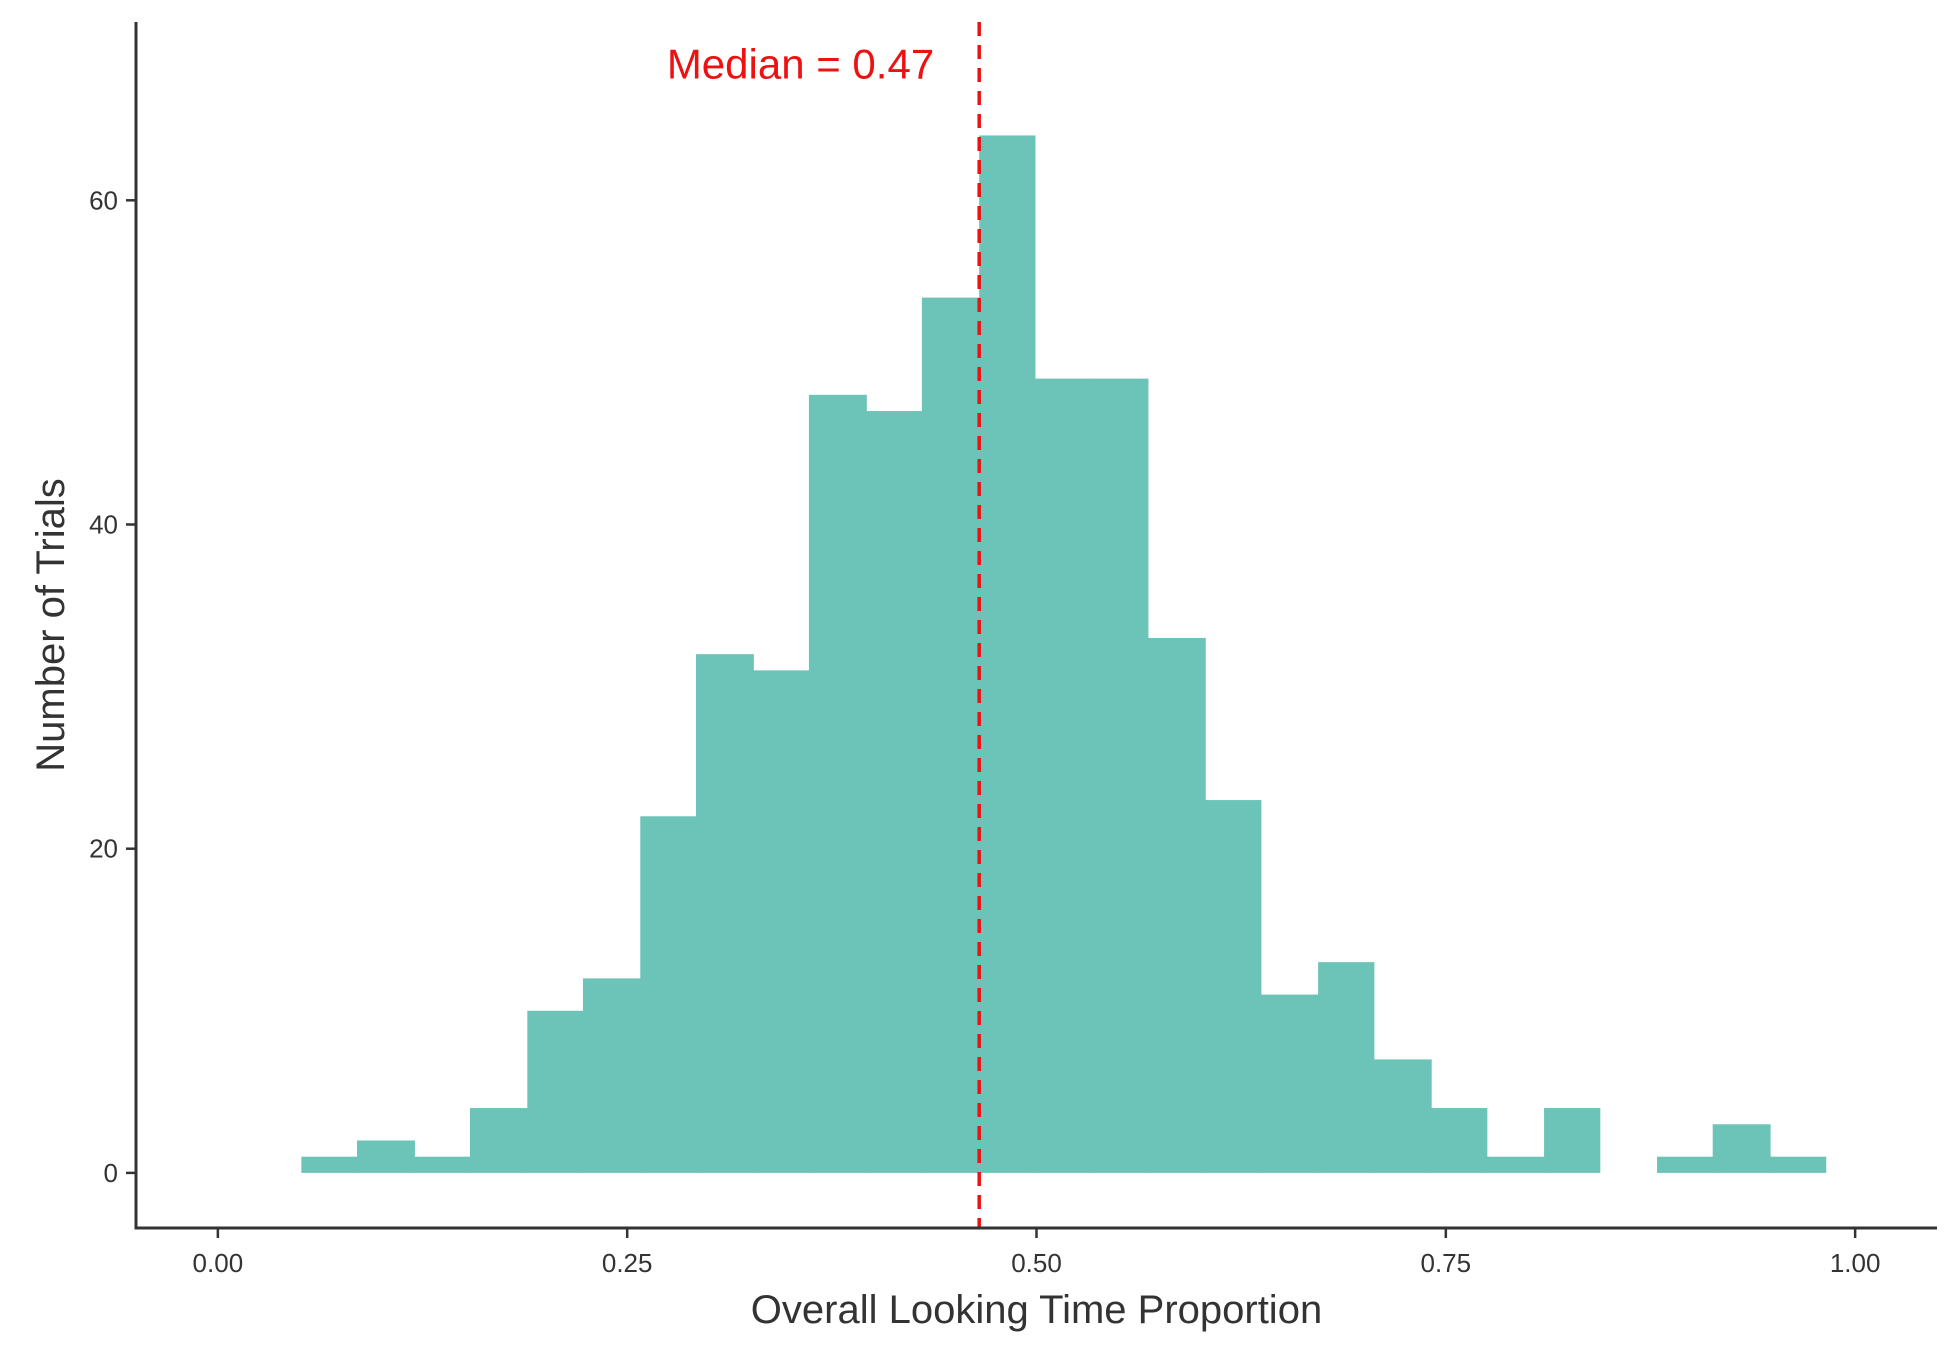 This screenshot has height=1350, width=1950. I want to click on x-tick-label: 0.25, so click(627, 1263).